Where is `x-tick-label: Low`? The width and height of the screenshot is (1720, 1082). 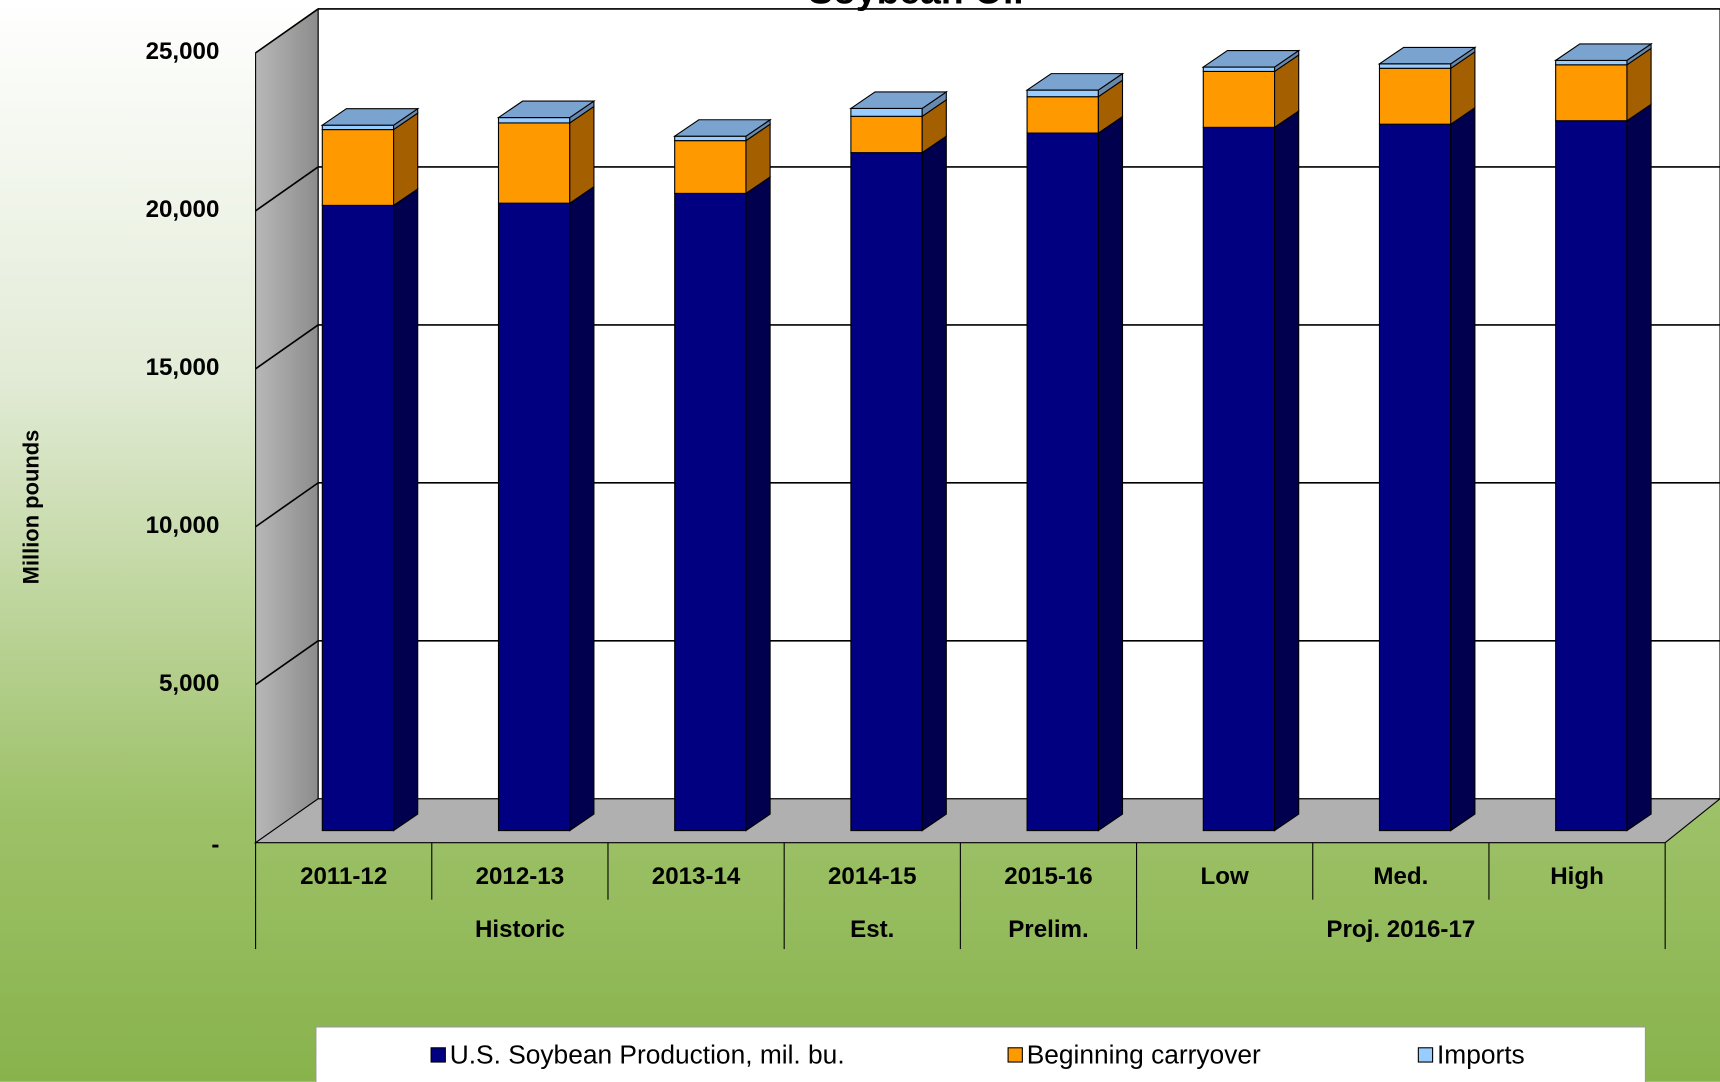 x-tick-label: Low is located at coordinates (1225, 876).